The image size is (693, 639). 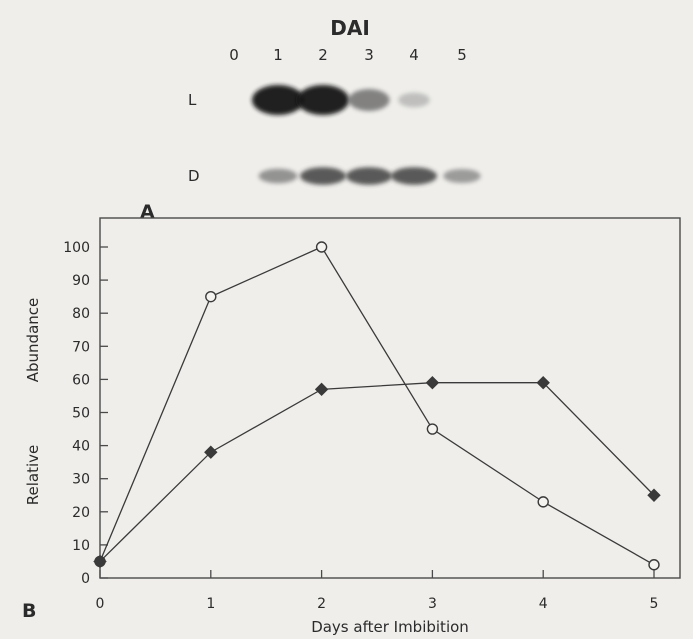 What do you see at coordinates (85, 579) in the screenshot?
I see `y-tick-label: 0` at bounding box center [85, 579].